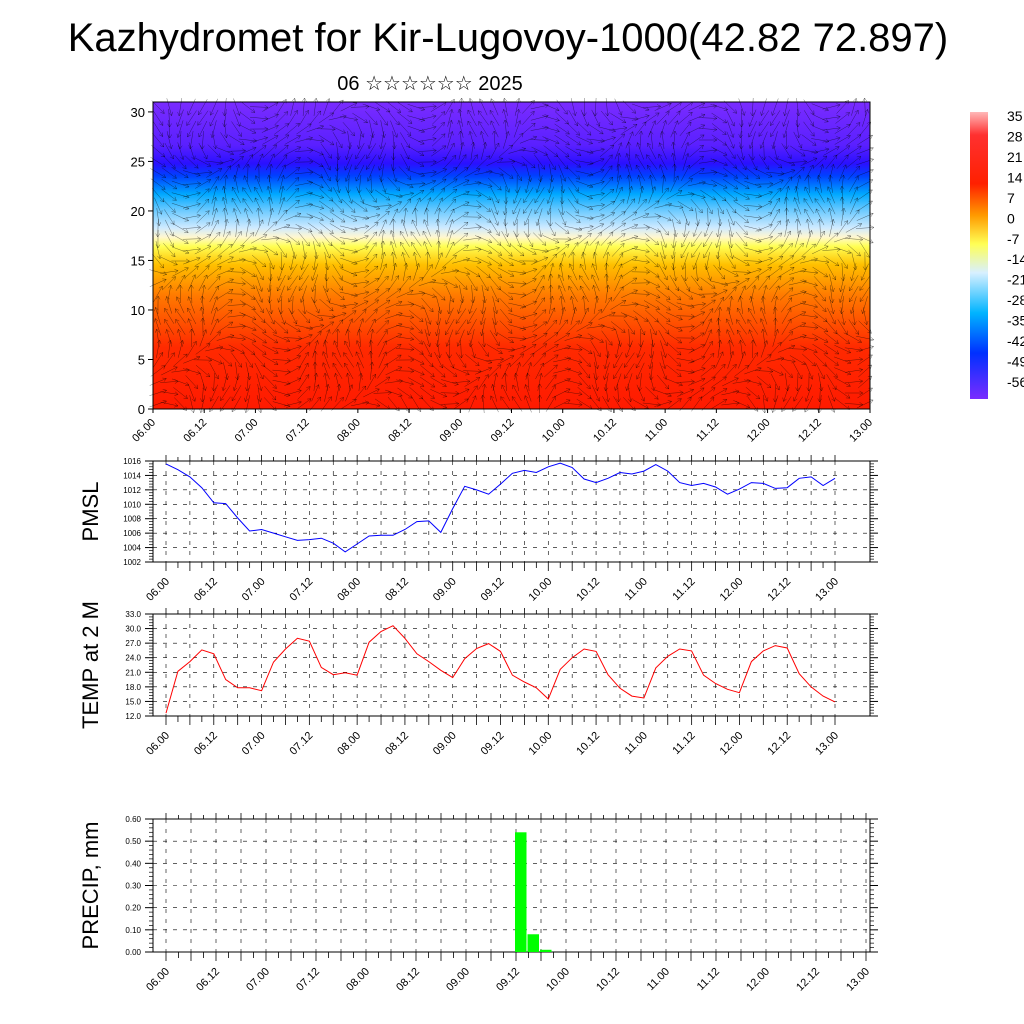 The height and width of the screenshot is (1024, 1024). What do you see at coordinates (445, 744) in the screenshot?
I see `temp-x-tick-label: 09.00` at bounding box center [445, 744].